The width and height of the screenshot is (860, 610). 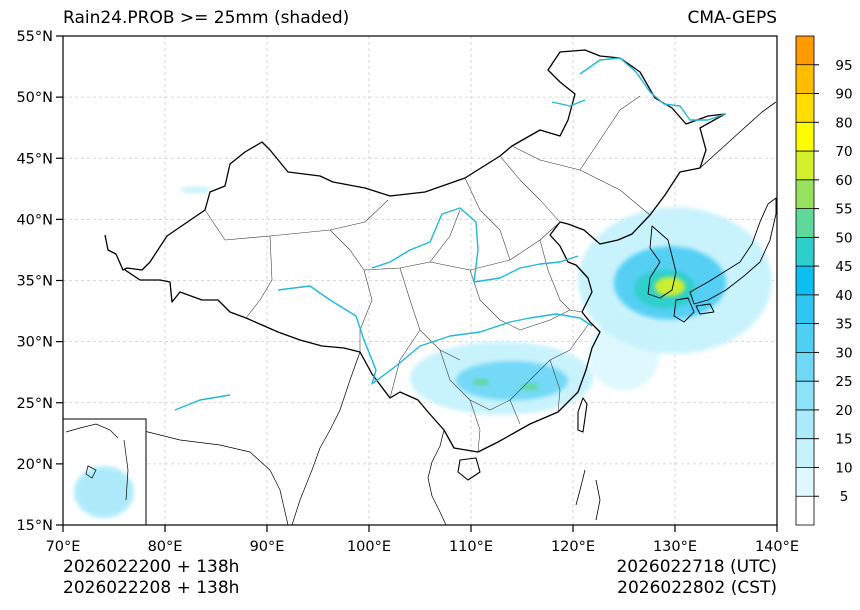 I want to click on lat-tick-label: 15°N, so click(x=34, y=526).